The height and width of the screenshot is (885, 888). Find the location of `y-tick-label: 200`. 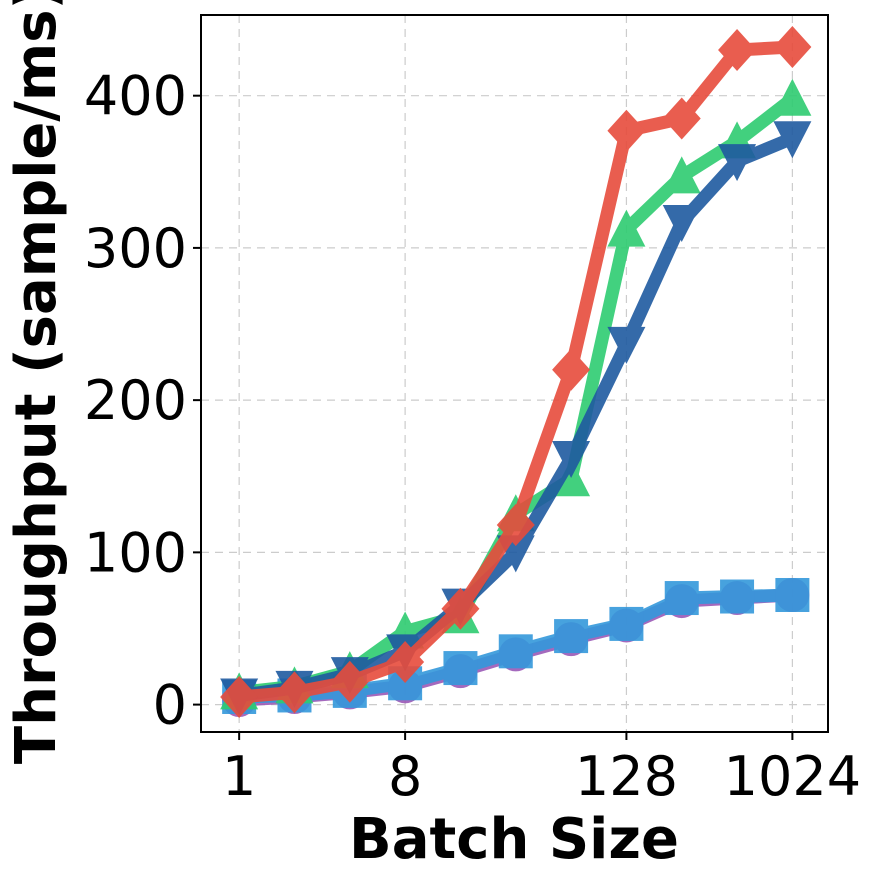

y-tick-label: 200 is located at coordinates (135, 400).